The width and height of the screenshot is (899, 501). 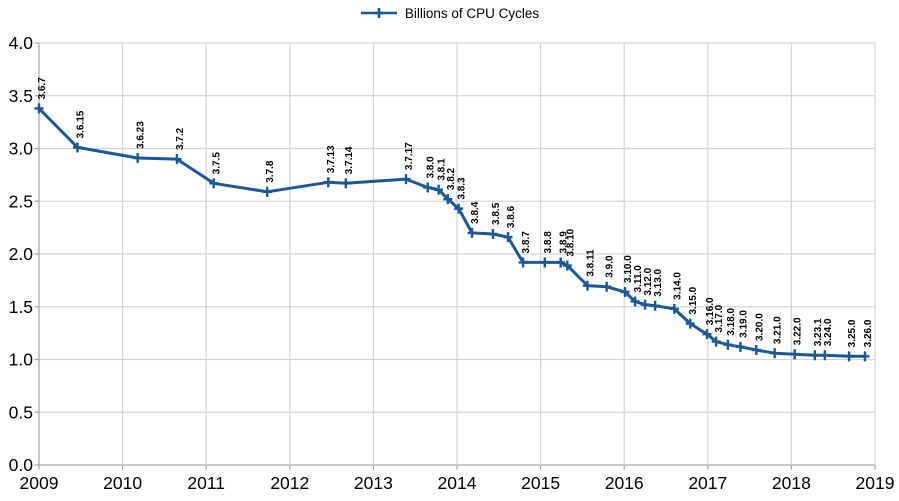 I want to click on data-point-label: 3.8.6, so click(x=511, y=216).